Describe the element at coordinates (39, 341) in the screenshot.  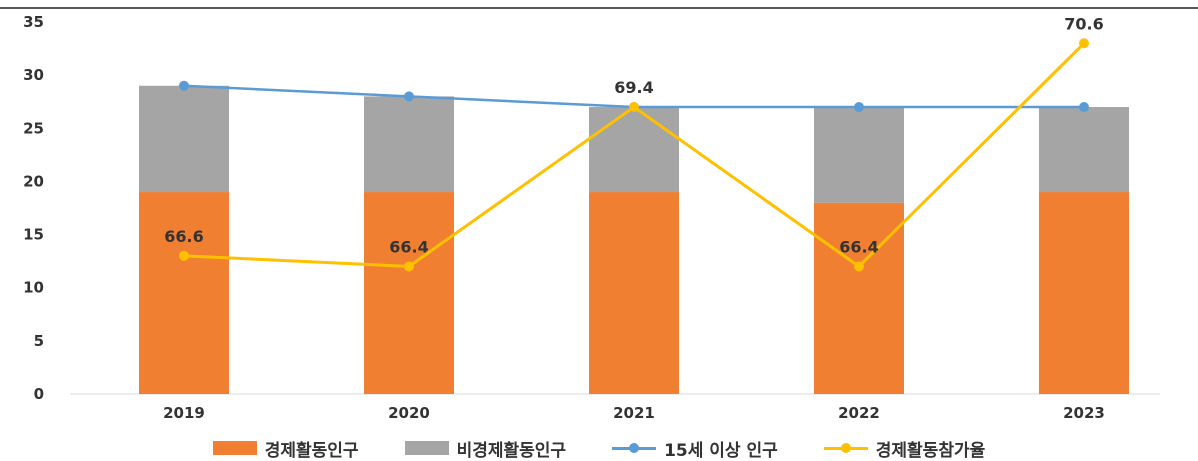
I see `y-tick-label: 5` at that location.